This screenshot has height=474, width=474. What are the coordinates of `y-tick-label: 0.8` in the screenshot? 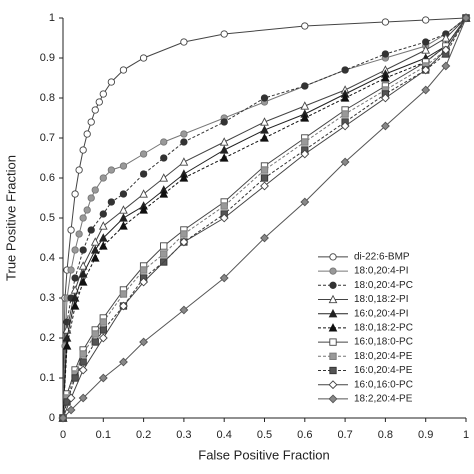 It's located at (47, 98).